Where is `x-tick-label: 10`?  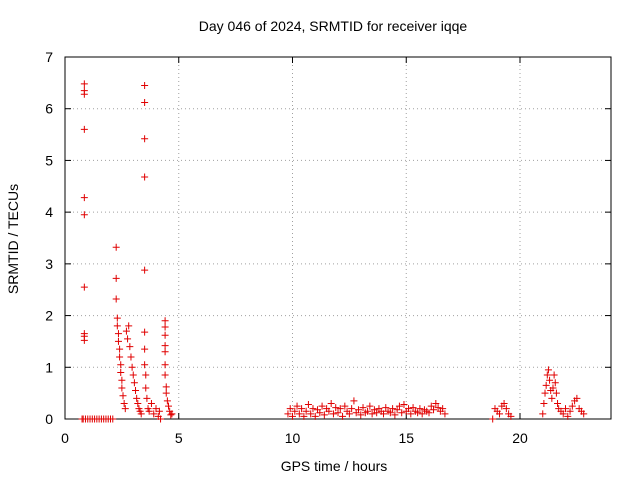 x-tick-label: 10 is located at coordinates (293, 438).